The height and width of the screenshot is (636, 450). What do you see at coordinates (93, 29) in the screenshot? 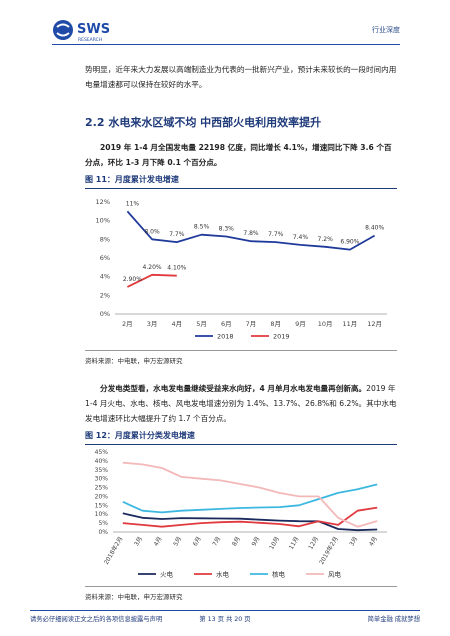
I see `logo-text: SWS` at bounding box center [93, 29].